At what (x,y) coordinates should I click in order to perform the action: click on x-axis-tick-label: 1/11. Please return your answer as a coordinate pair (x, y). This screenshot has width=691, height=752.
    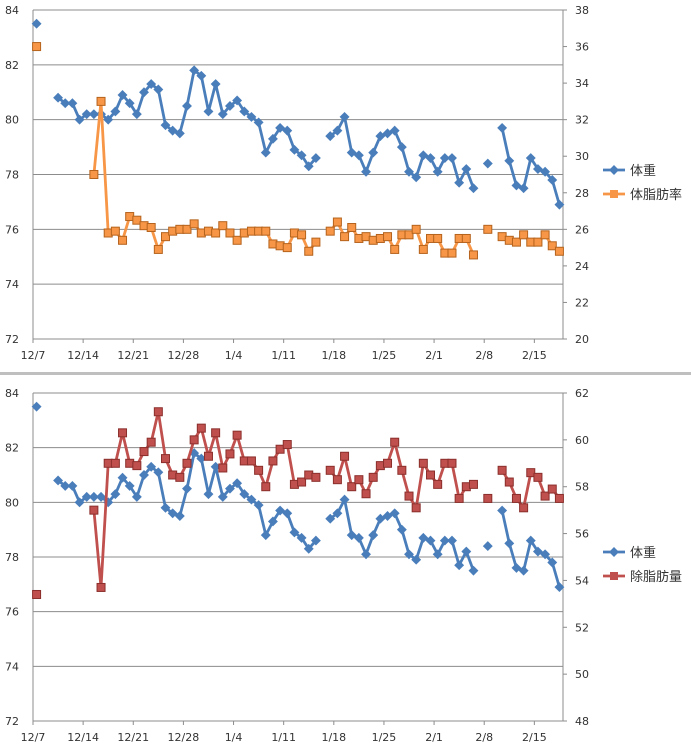
    Looking at the image, I should click on (283, 355).